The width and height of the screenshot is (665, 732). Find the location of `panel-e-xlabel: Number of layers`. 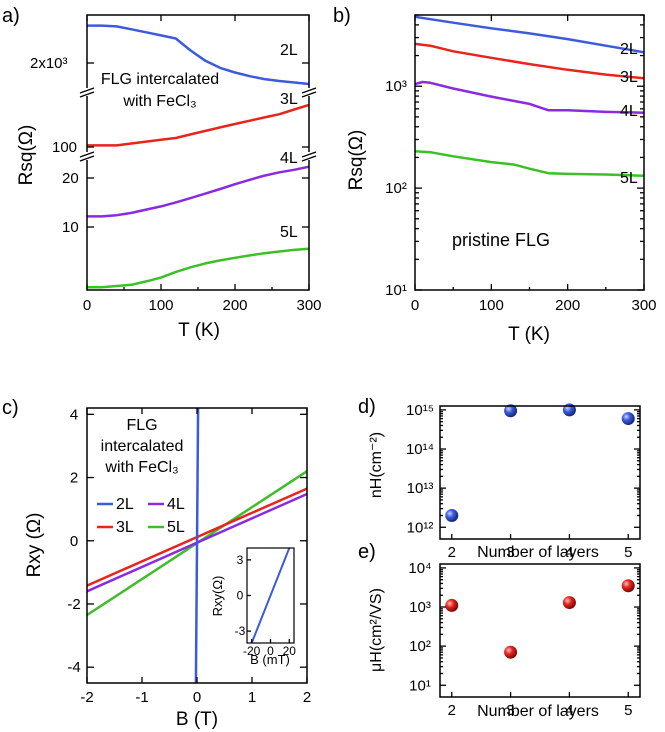

panel-e-xlabel: Number of layers is located at coordinates (538, 711).